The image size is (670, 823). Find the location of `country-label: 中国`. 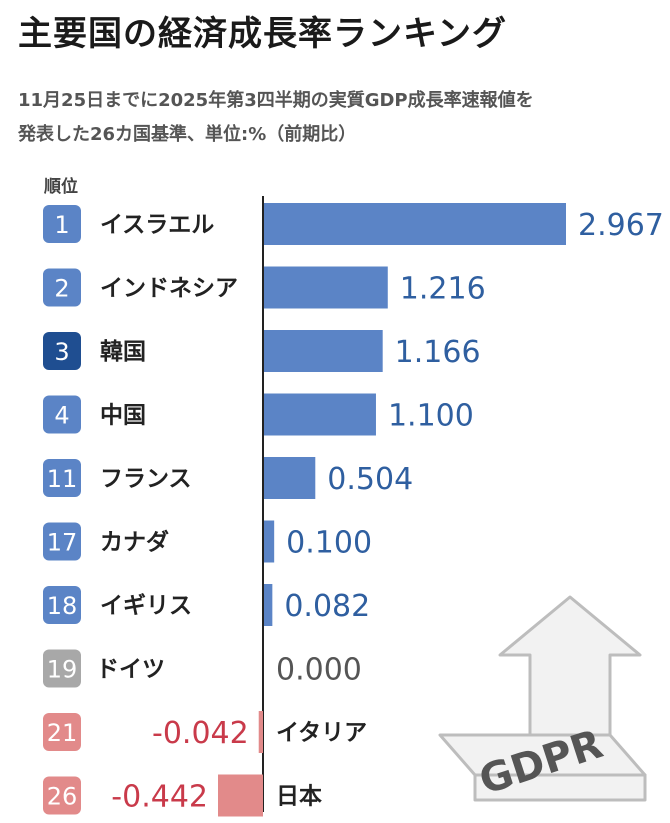

country-label: 中国 is located at coordinates (123, 416).